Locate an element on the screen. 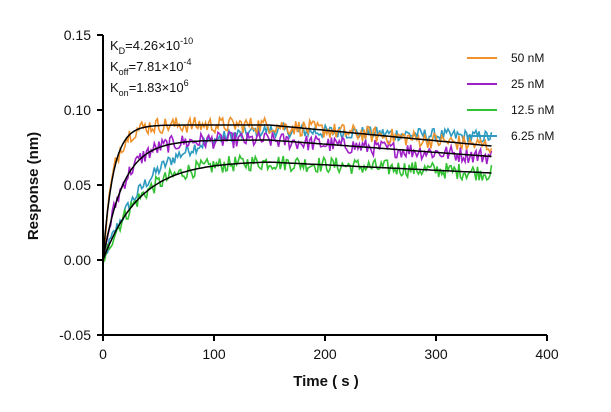  x-tick-label: 300 is located at coordinates (436, 354).